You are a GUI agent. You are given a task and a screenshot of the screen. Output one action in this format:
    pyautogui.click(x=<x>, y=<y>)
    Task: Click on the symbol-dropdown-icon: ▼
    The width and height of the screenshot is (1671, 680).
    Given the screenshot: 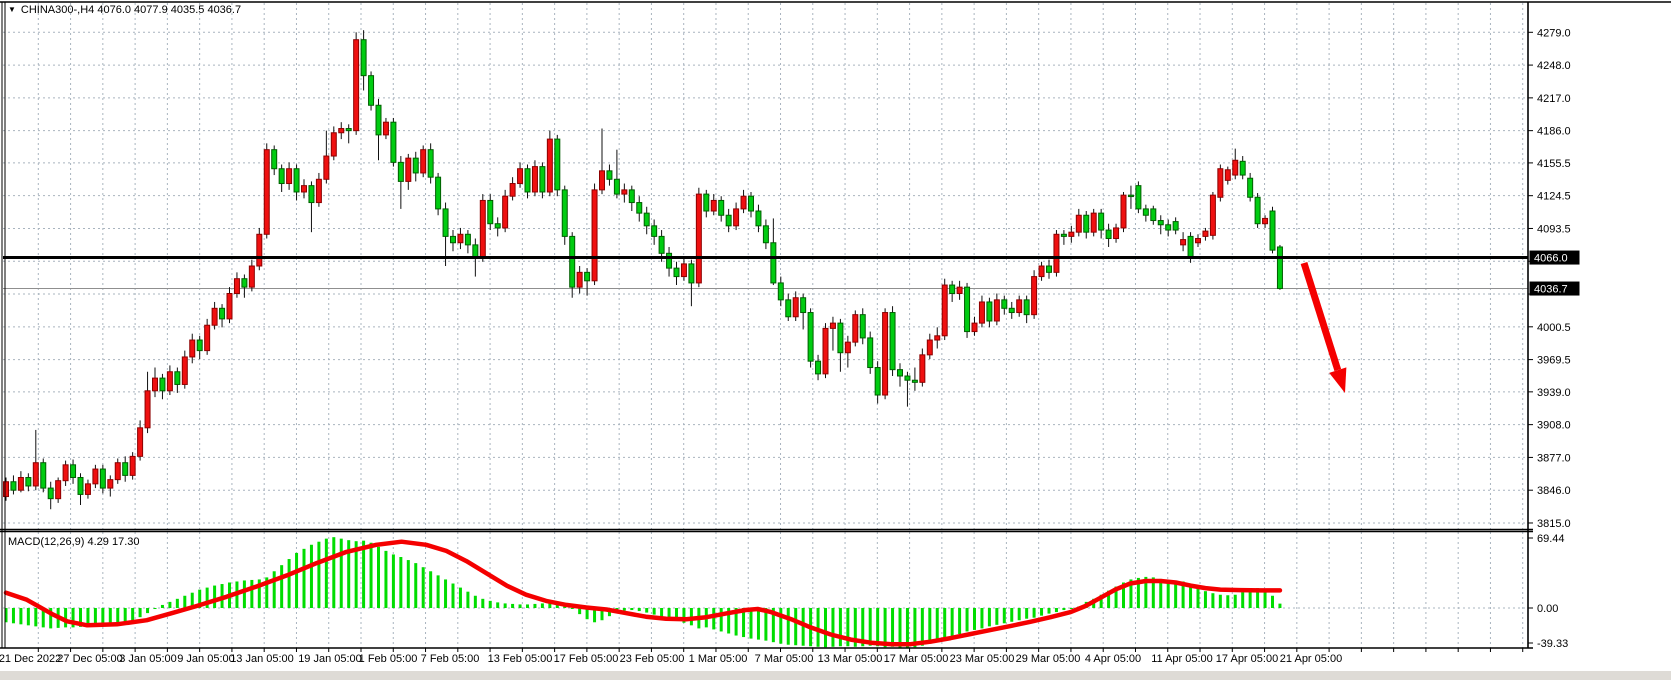 What is the action you would take?
    pyautogui.click(x=12, y=9)
    